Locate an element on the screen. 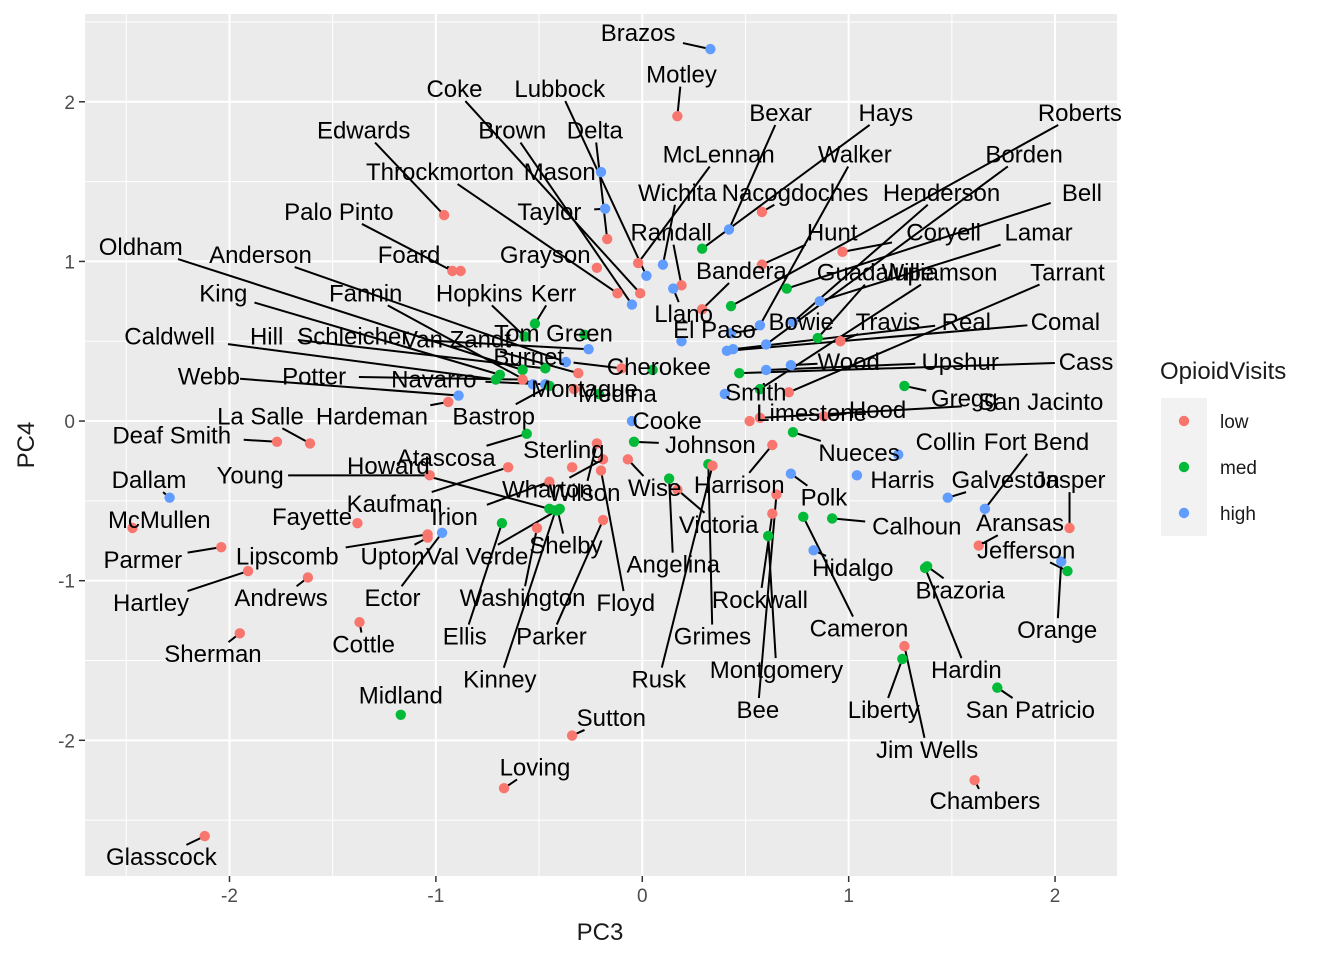  point-label: Fayette is located at coordinates (312, 517).